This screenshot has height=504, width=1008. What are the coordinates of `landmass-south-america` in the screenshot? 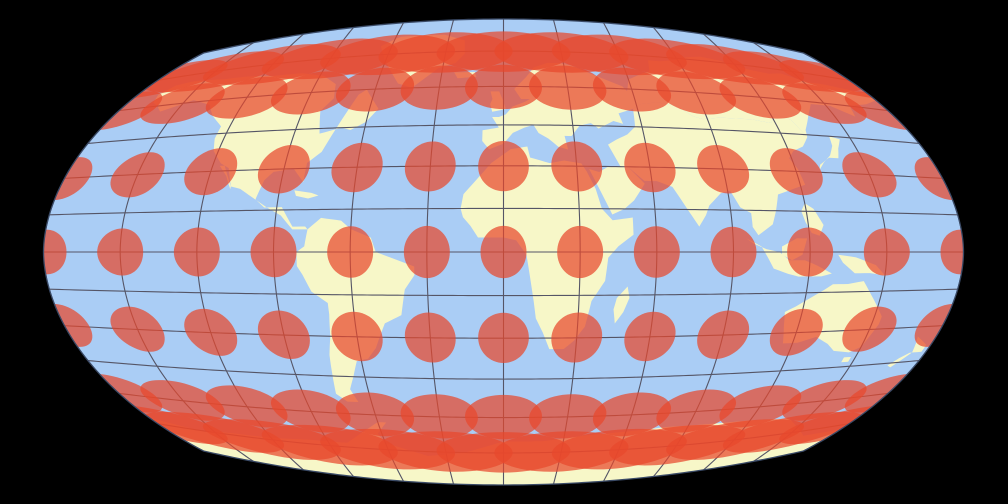 It's located at (355, 310).